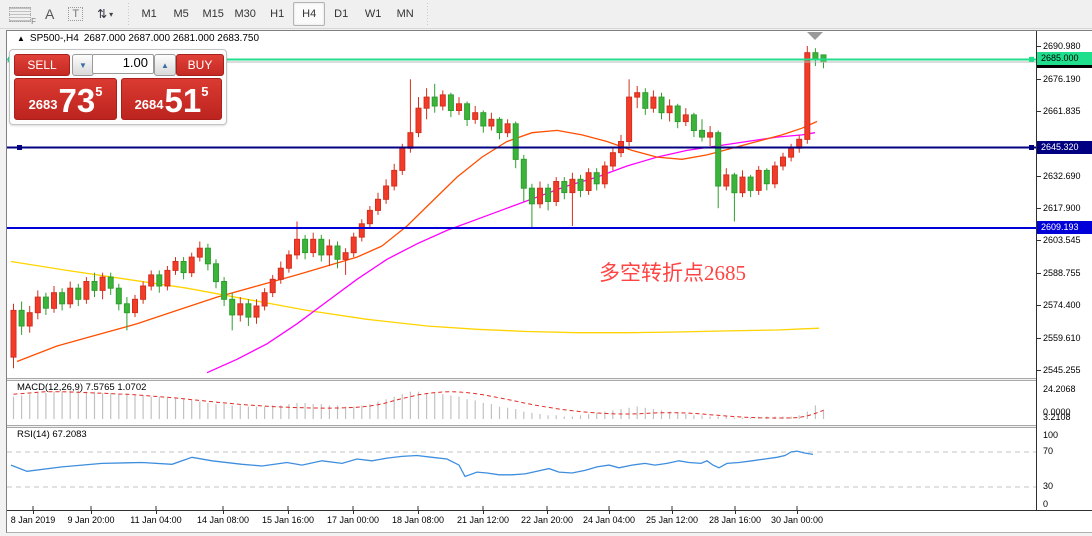  Describe the element at coordinates (418, 404) in the screenshot. I see `macd-svg` at that location.